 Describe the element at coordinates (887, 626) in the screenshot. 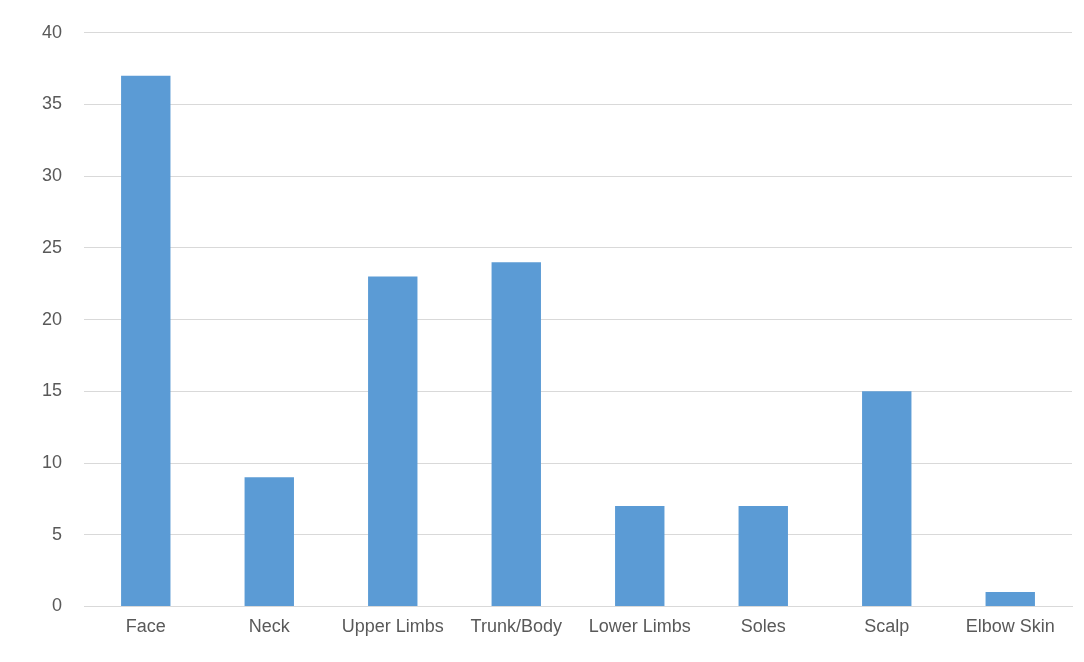

I see `x-tick-label: Scalp` at that location.